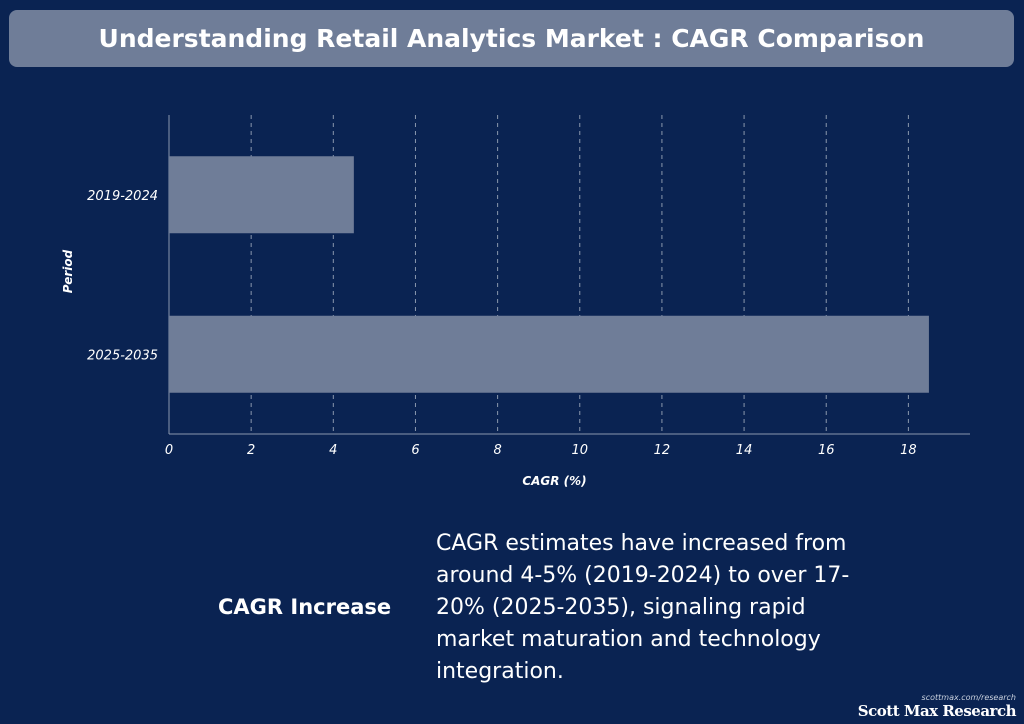 Image resolution: width=1024 pixels, height=724 pixels. Describe the element at coordinates (744, 450) in the screenshot. I see `x-tick-label: 14` at that location.